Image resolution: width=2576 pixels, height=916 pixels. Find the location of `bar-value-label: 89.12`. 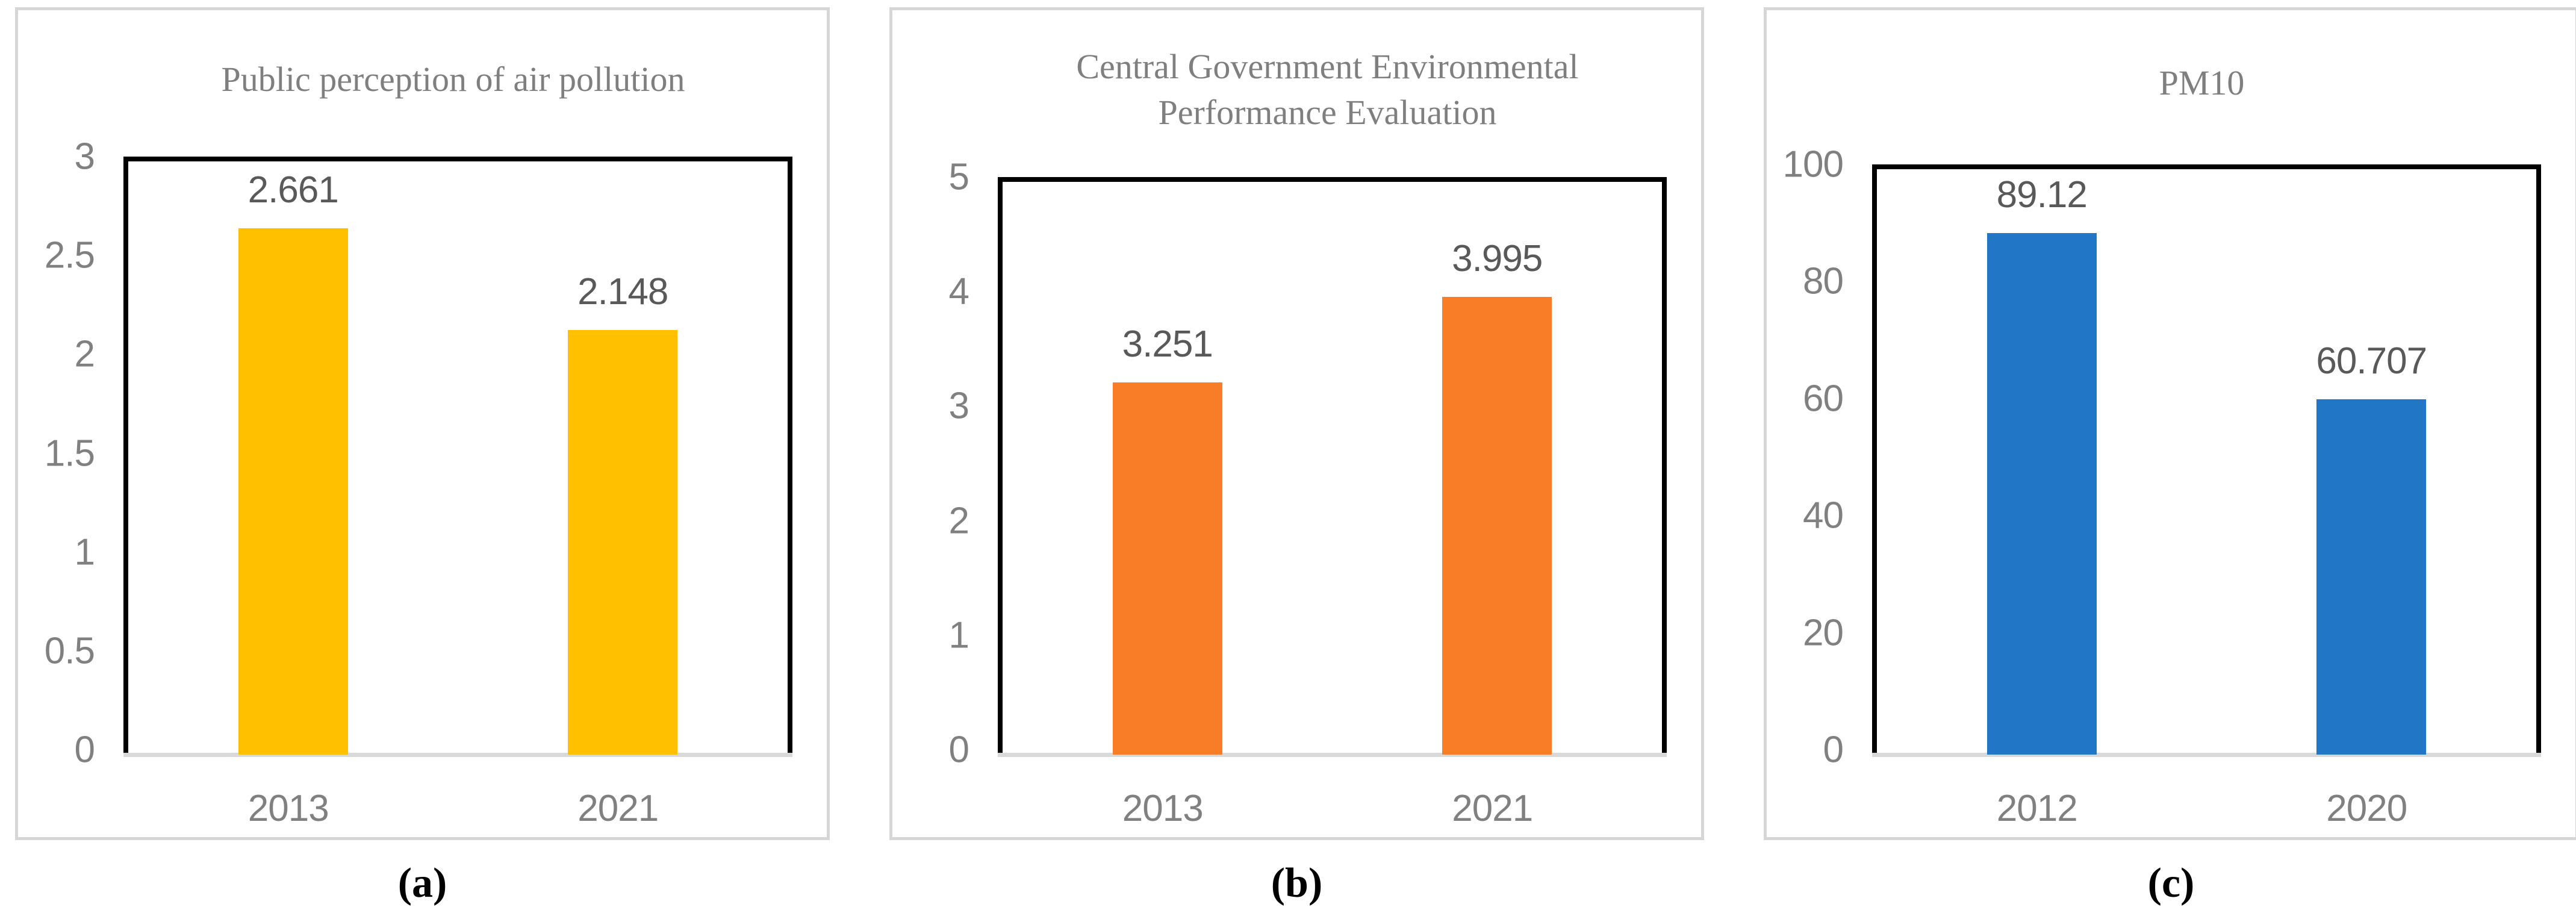

bar-value-label: 89.12 is located at coordinates (2042, 195).